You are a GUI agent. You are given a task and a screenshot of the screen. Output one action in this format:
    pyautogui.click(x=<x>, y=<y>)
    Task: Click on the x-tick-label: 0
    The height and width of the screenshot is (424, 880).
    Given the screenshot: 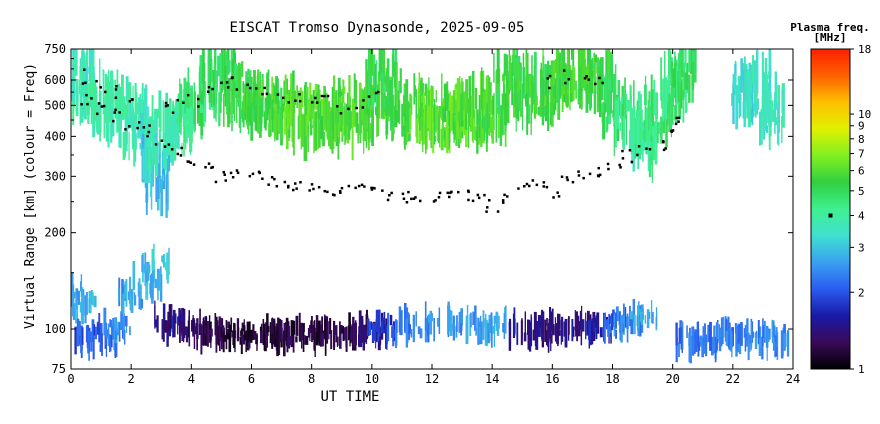 What is the action you would take?
    pyautogui.click(x=70, y=379)
    